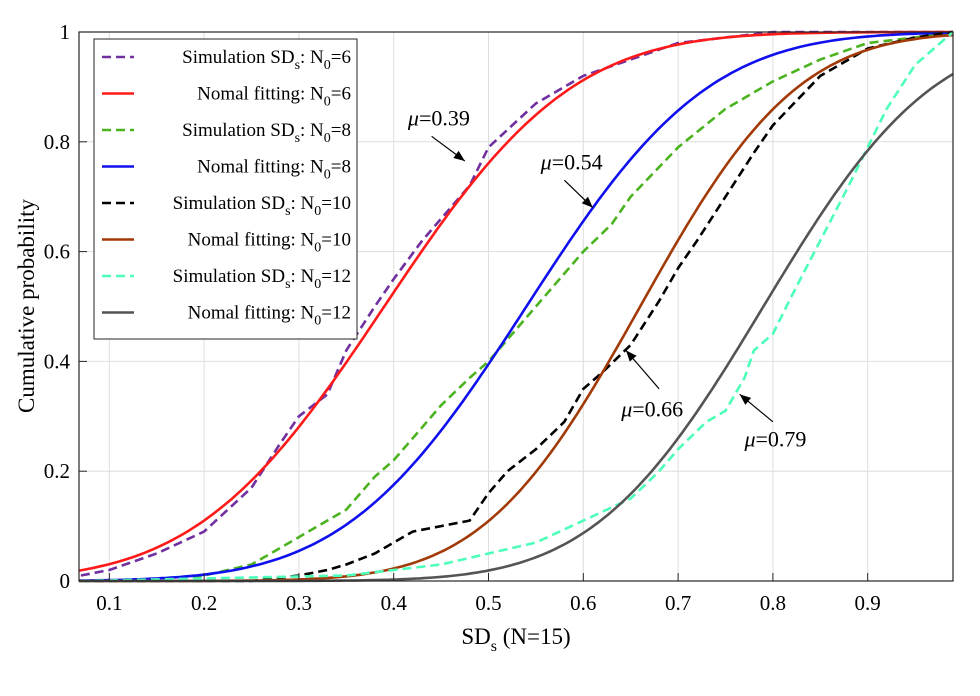 The image size is (980, 696). I want to click on y-tick-label: 0.4, so click(57, 361).